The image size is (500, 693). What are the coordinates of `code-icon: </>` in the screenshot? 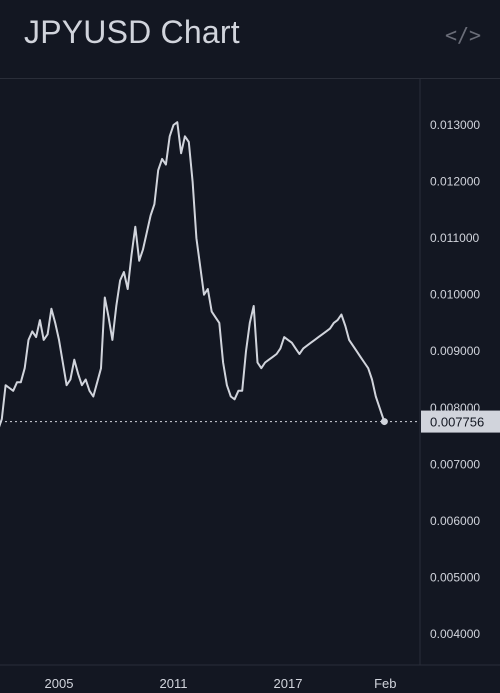 It's located at (463, 35).